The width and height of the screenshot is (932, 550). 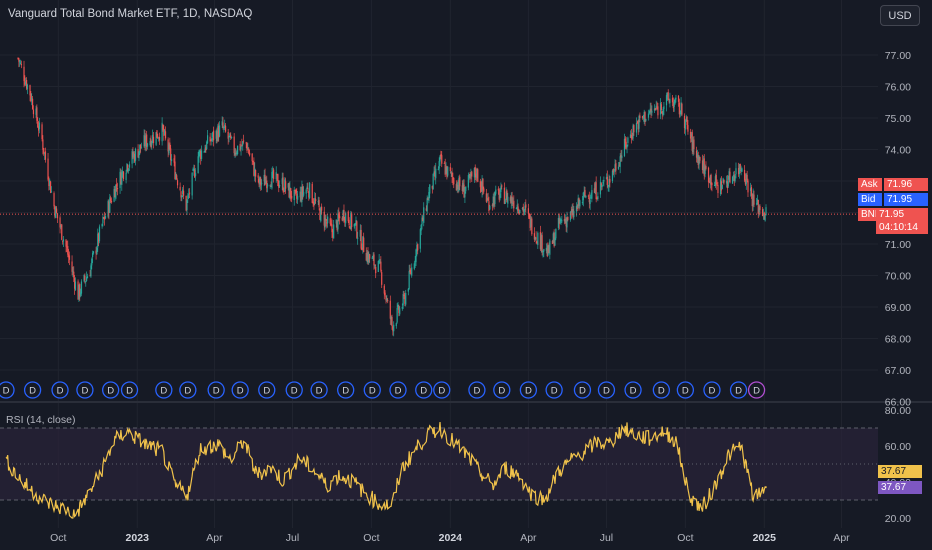 What do you see at coordinates (906, 184) in the screenshot?
I see `ask-value-tag: 71.96` at bounding box center [906, 184].